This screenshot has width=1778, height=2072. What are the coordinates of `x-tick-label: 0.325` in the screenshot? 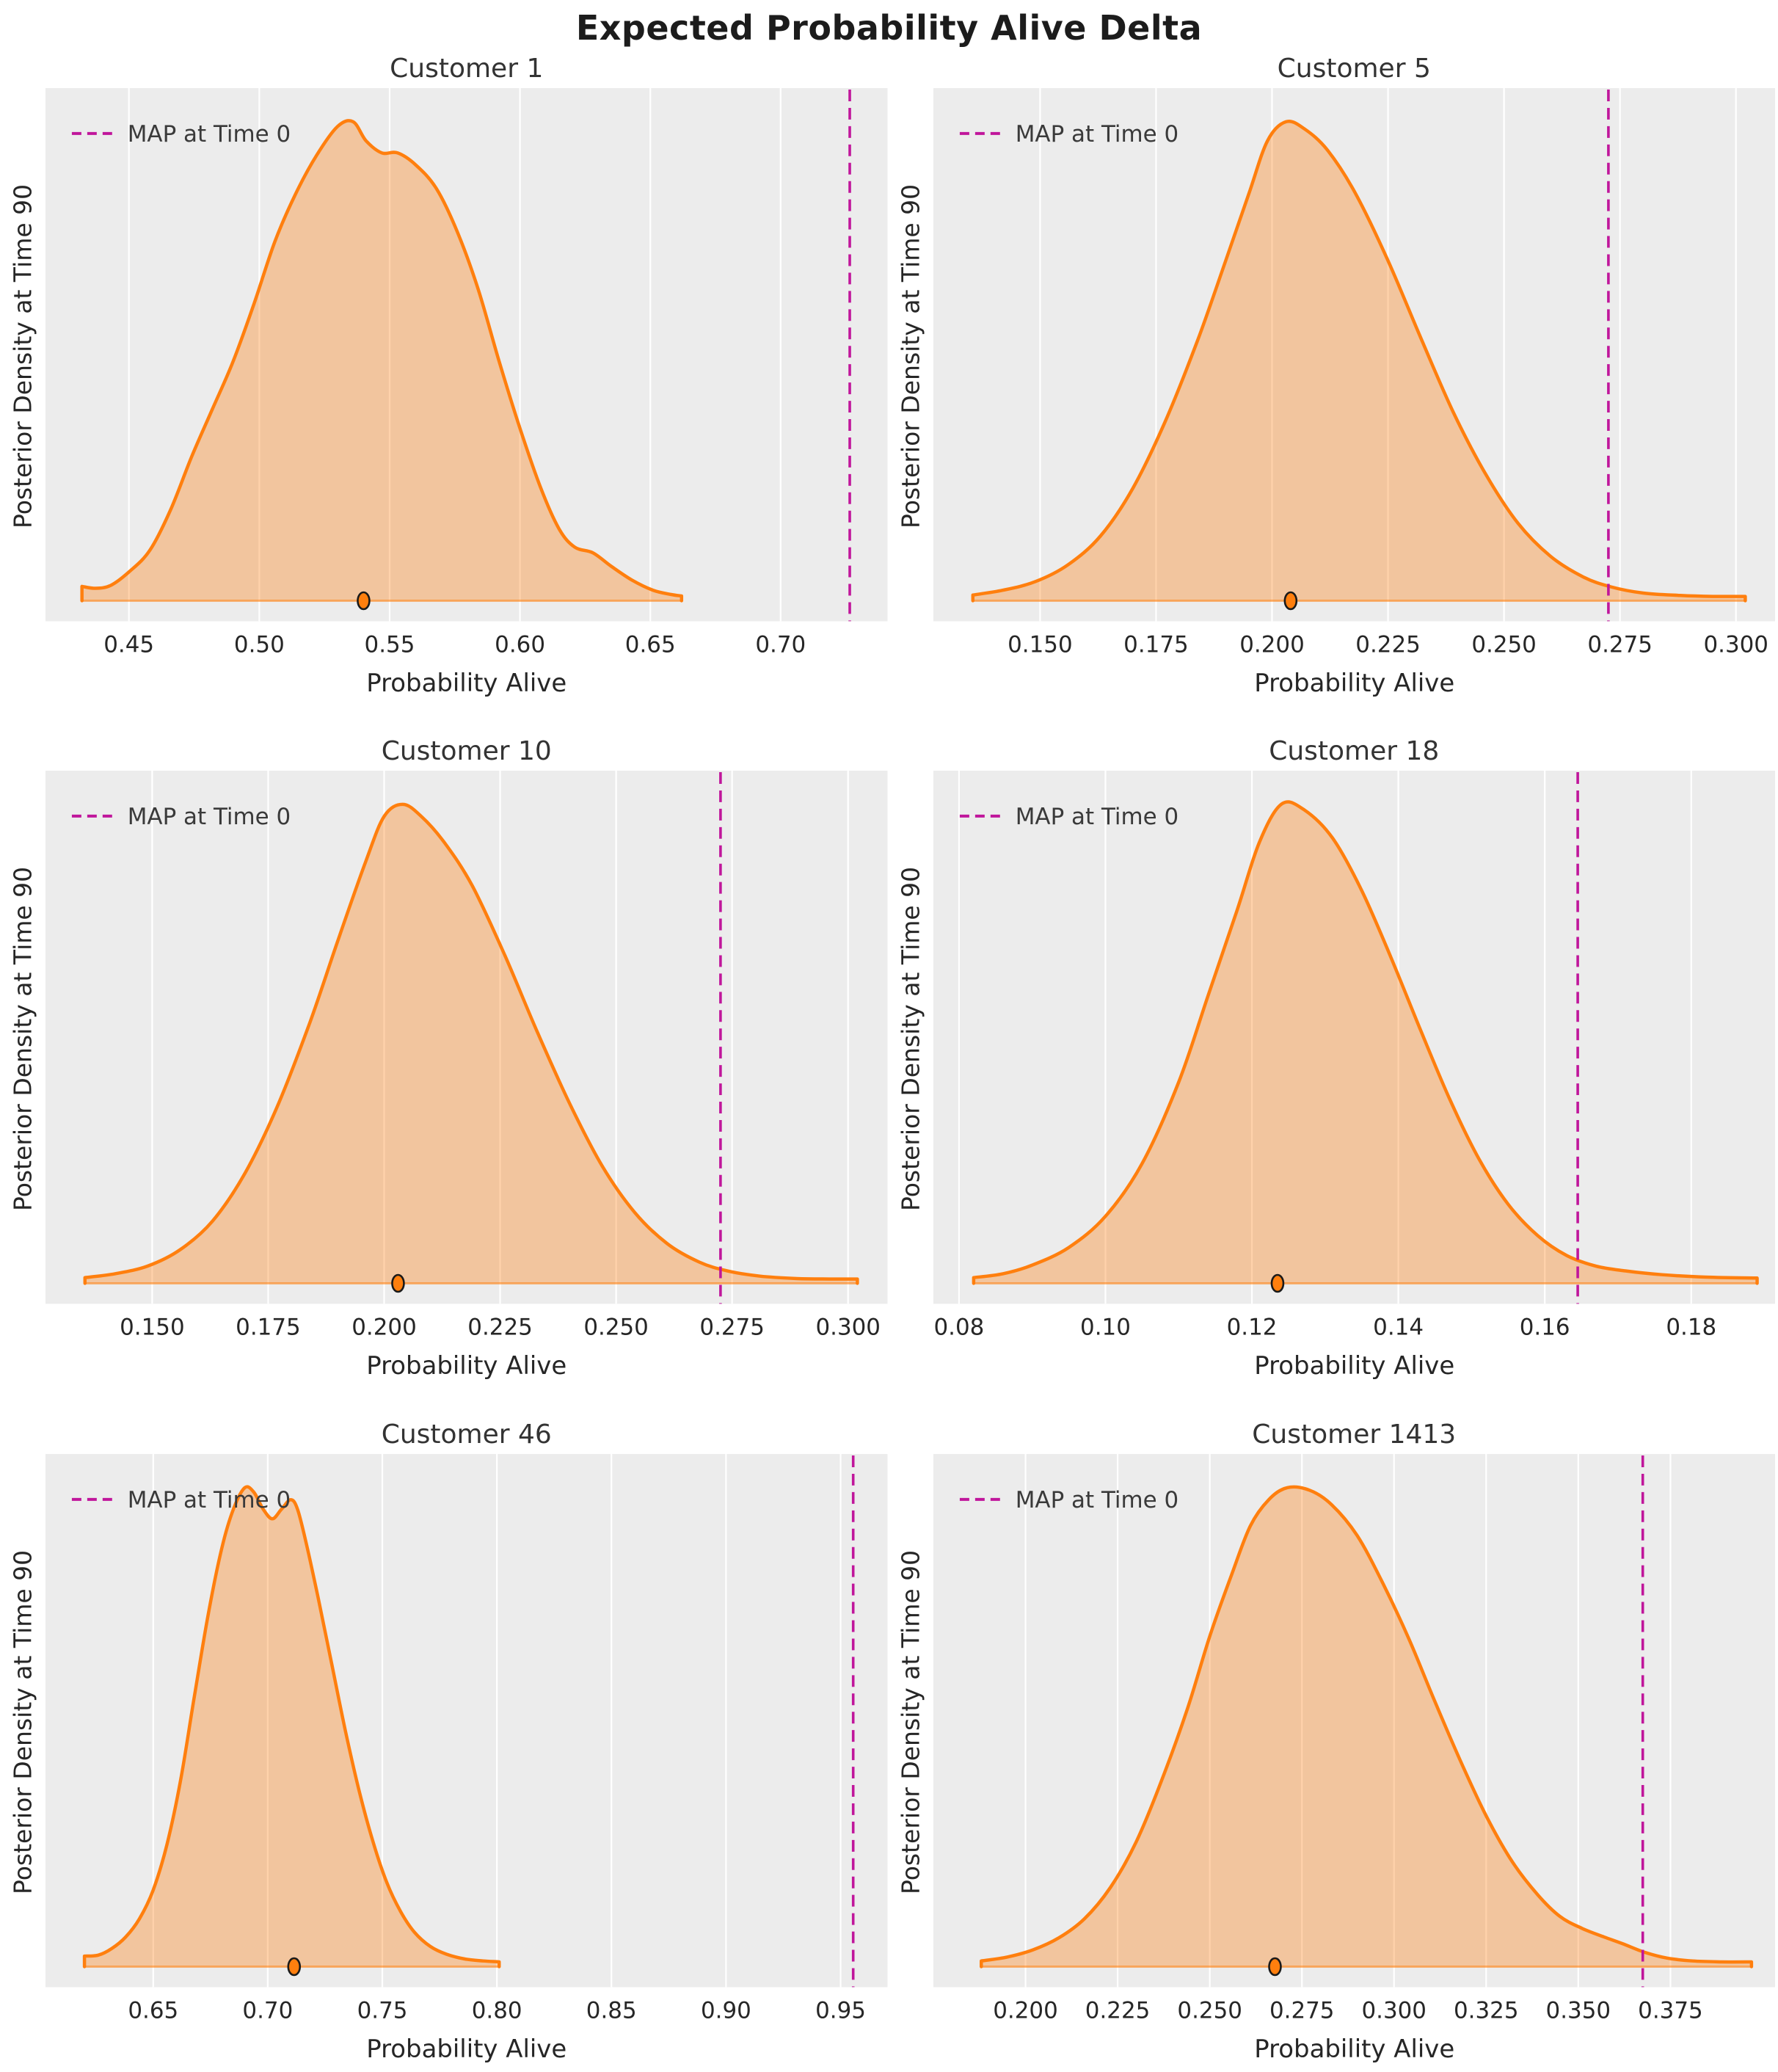 It's located at (1485, 2011).